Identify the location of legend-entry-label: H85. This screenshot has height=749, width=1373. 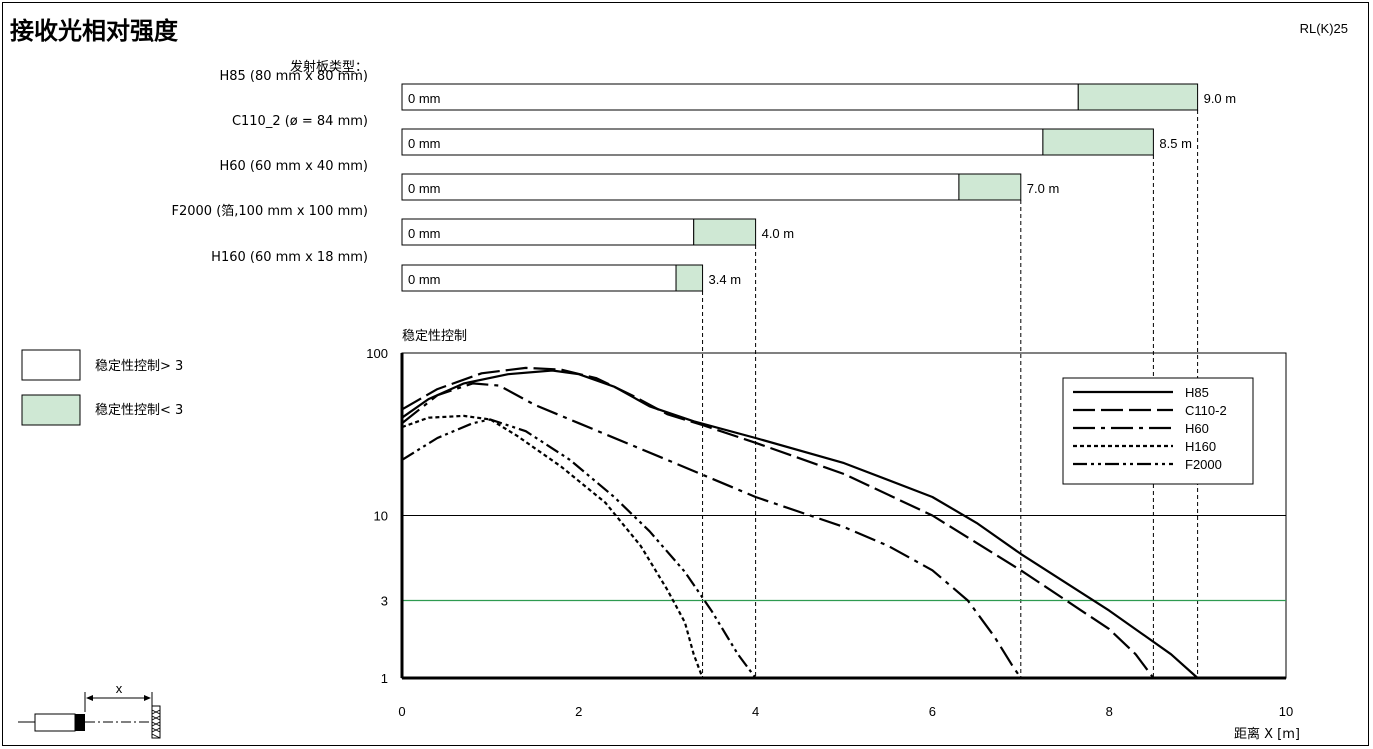
(1197, 392).